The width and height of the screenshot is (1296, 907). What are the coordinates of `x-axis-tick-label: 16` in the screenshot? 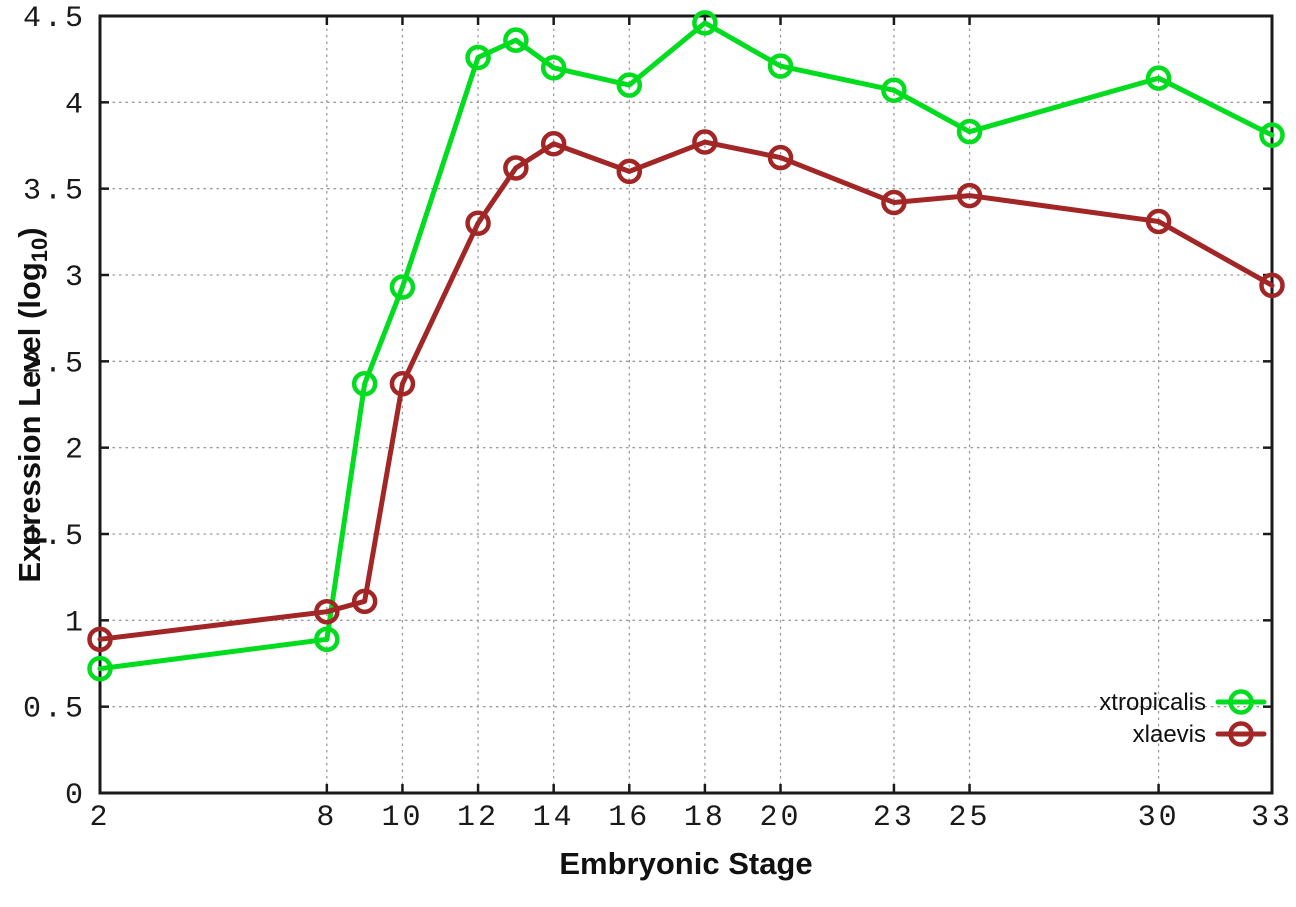 It's located at (629, 818).